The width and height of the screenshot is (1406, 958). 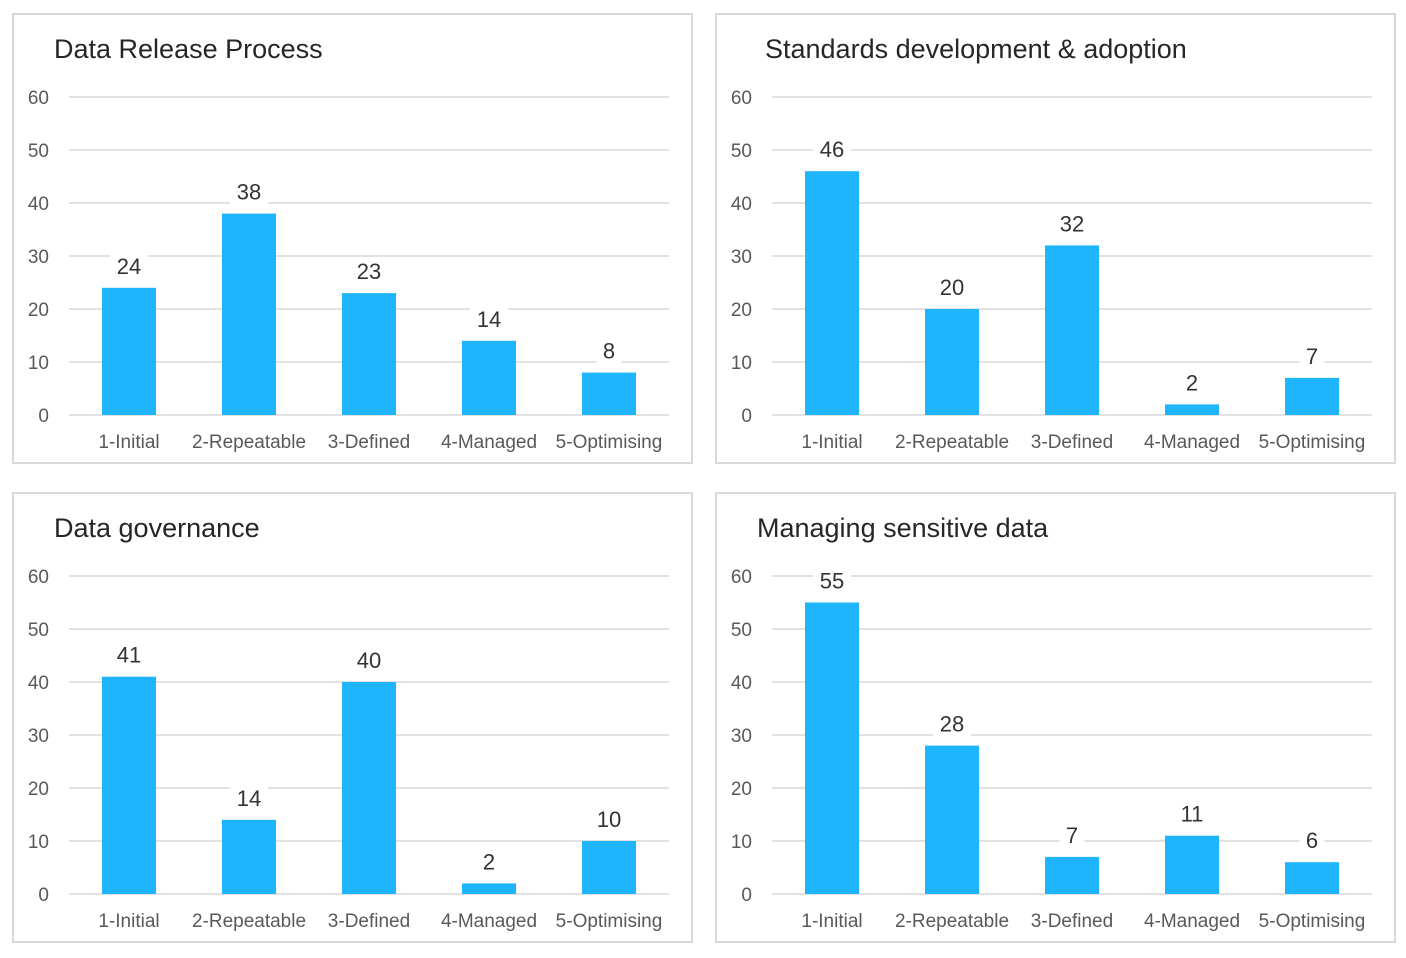 What do you see at coordinates (952, 287) in the screenshot?
I see `data-label: 20` at bounding box center [952, 287].